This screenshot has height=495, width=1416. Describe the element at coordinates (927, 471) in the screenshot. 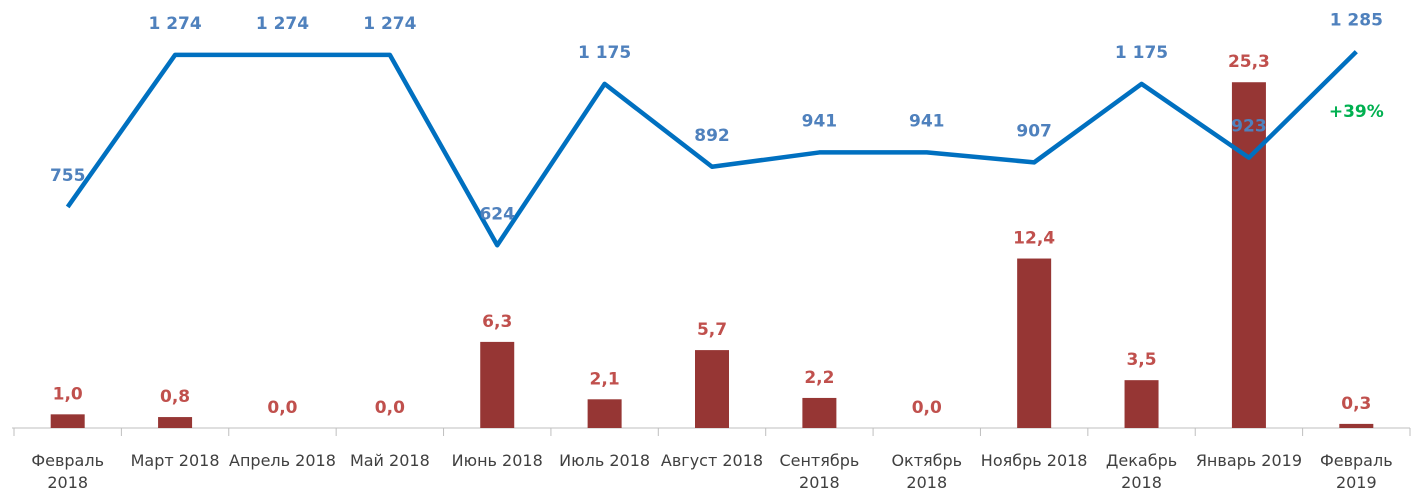

I see `x-tick-label: Октябрь 2018` at that location.